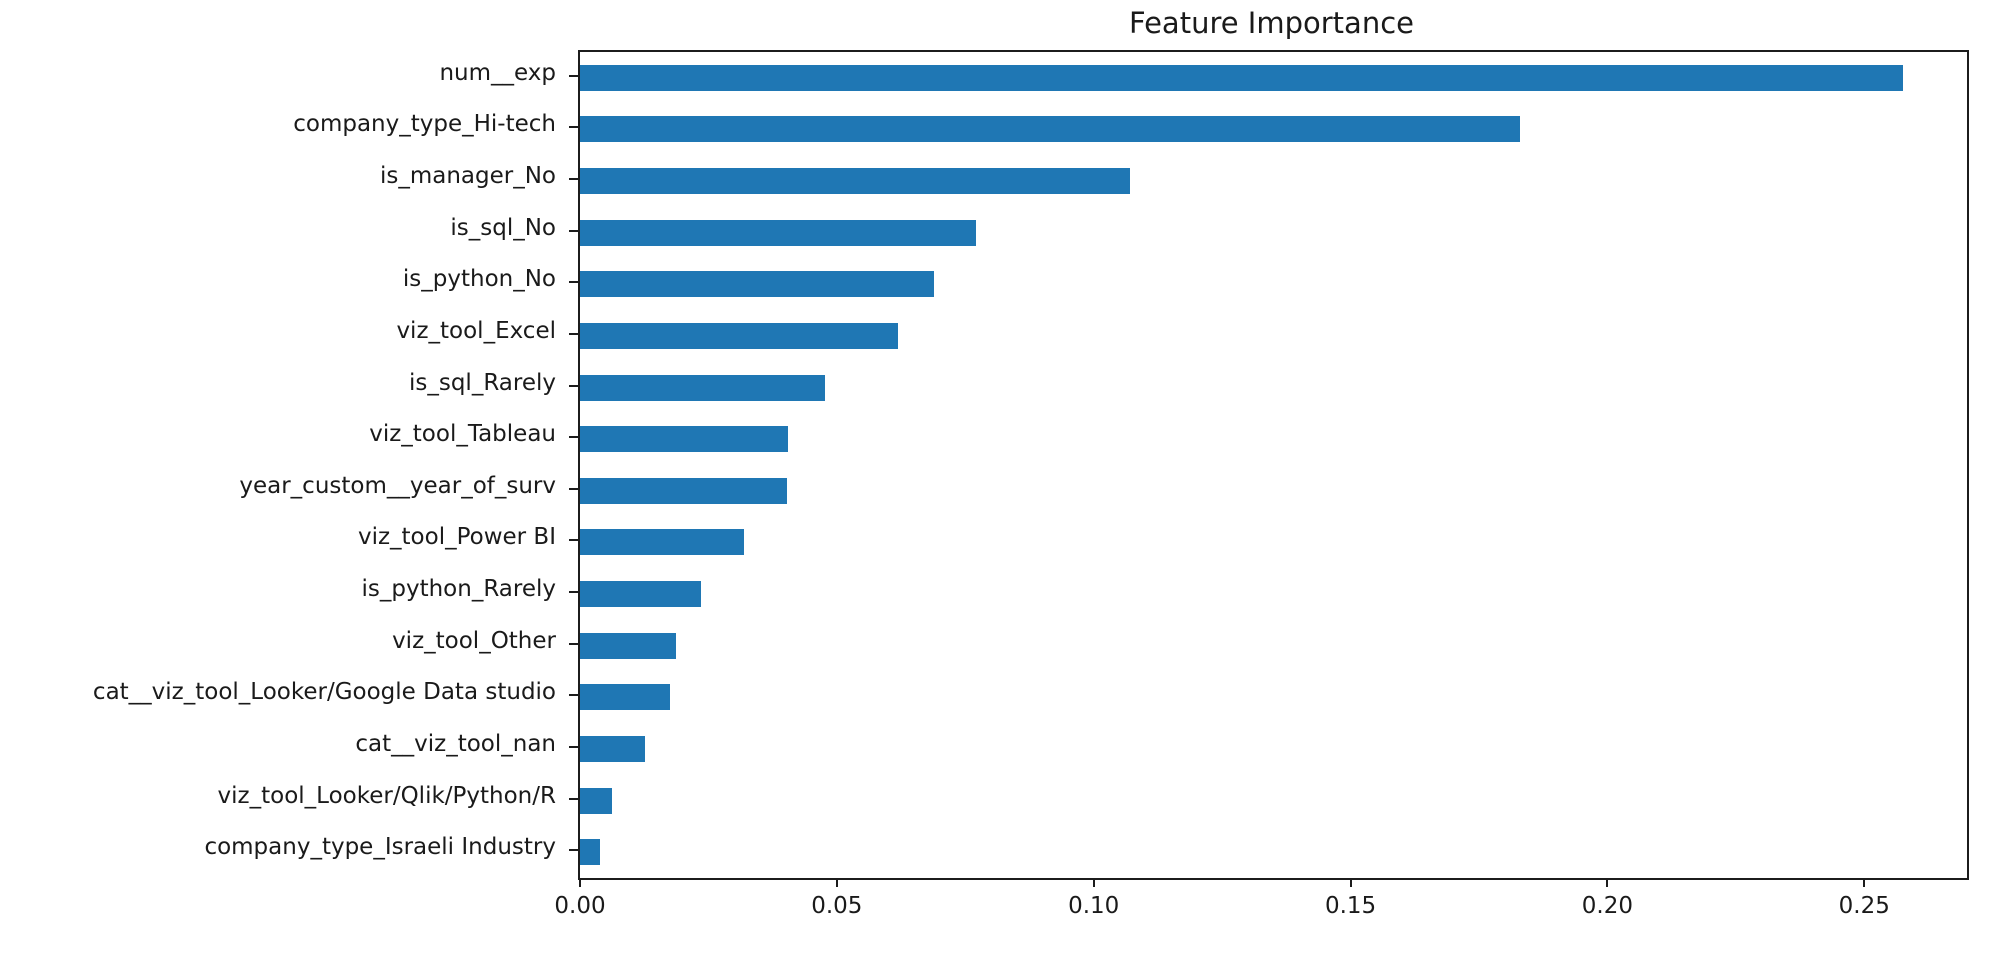  Describe the element at coordinates (456, 537) in the screenshot. I see `y-tick-label: viz_tool_Power BI` at that location.